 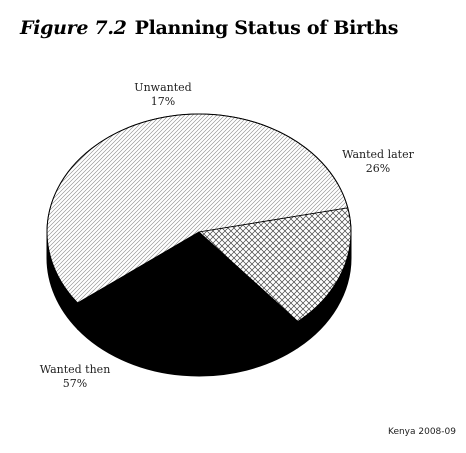 I want to click on slice-label-unwanted-pct: 17%, so click(x=163, y=101).